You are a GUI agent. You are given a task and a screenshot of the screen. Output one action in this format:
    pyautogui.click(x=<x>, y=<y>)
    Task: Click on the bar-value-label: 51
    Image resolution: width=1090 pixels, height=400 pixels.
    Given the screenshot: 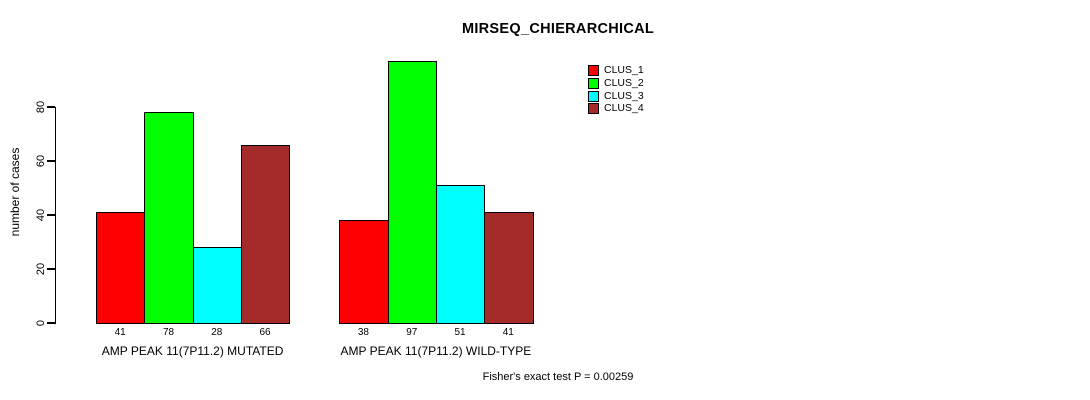 What is the action you would take?
    pyautogui.click(x=460, y=332)
    